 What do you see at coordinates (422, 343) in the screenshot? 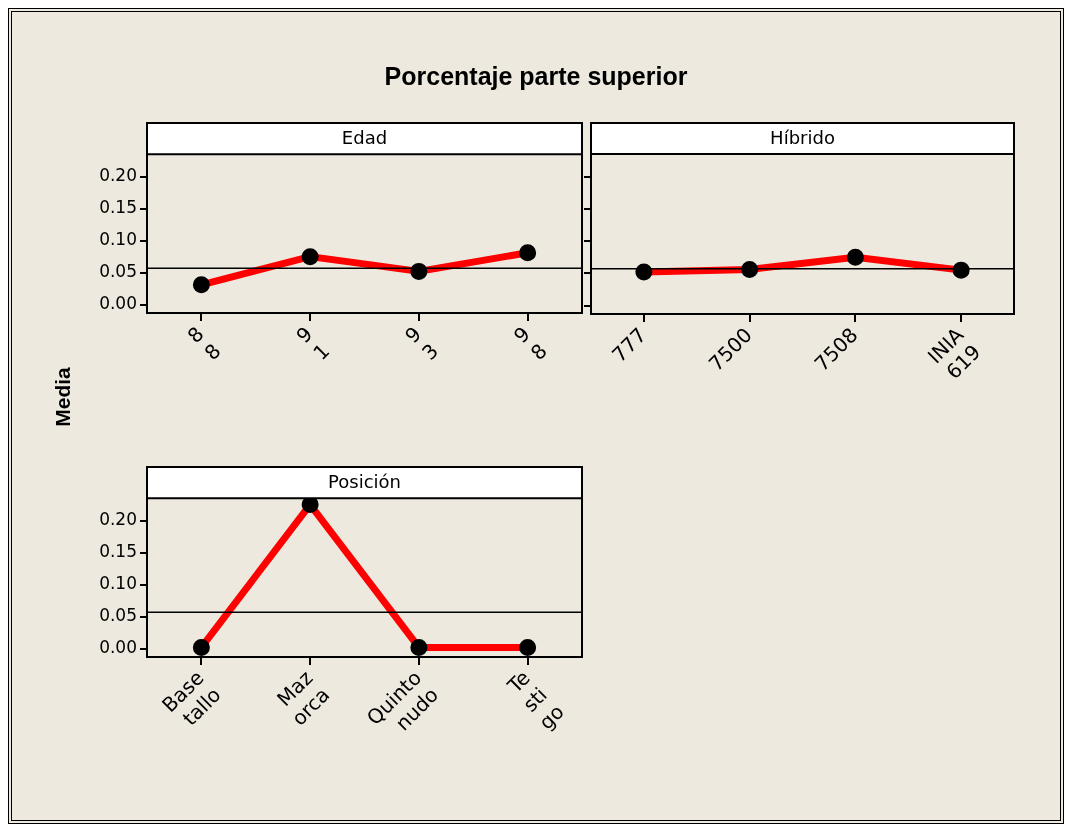
I see `x-tick-label: 9 3` at bounding box center [422, 343].